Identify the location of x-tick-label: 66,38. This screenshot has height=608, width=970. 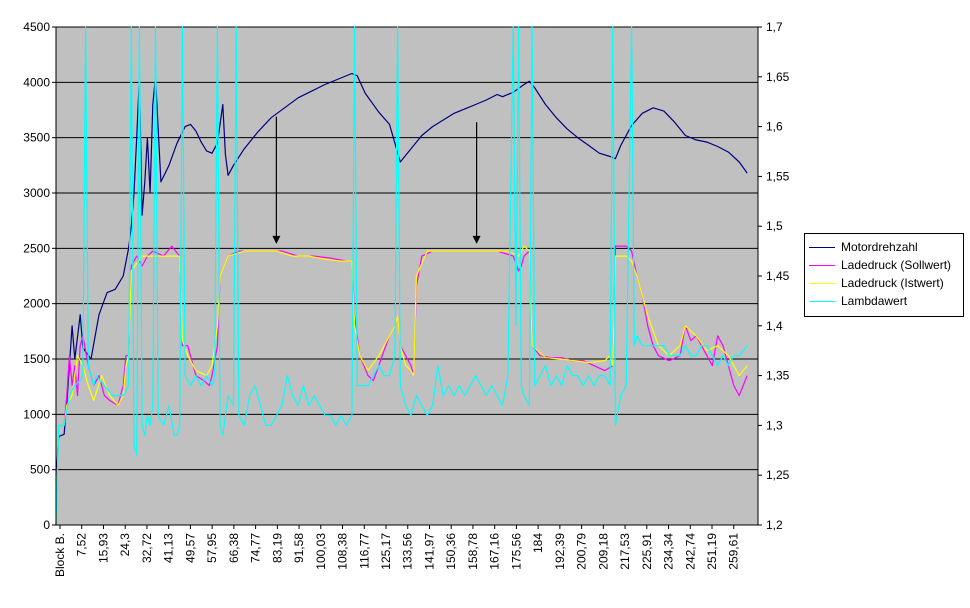
(234, 548).